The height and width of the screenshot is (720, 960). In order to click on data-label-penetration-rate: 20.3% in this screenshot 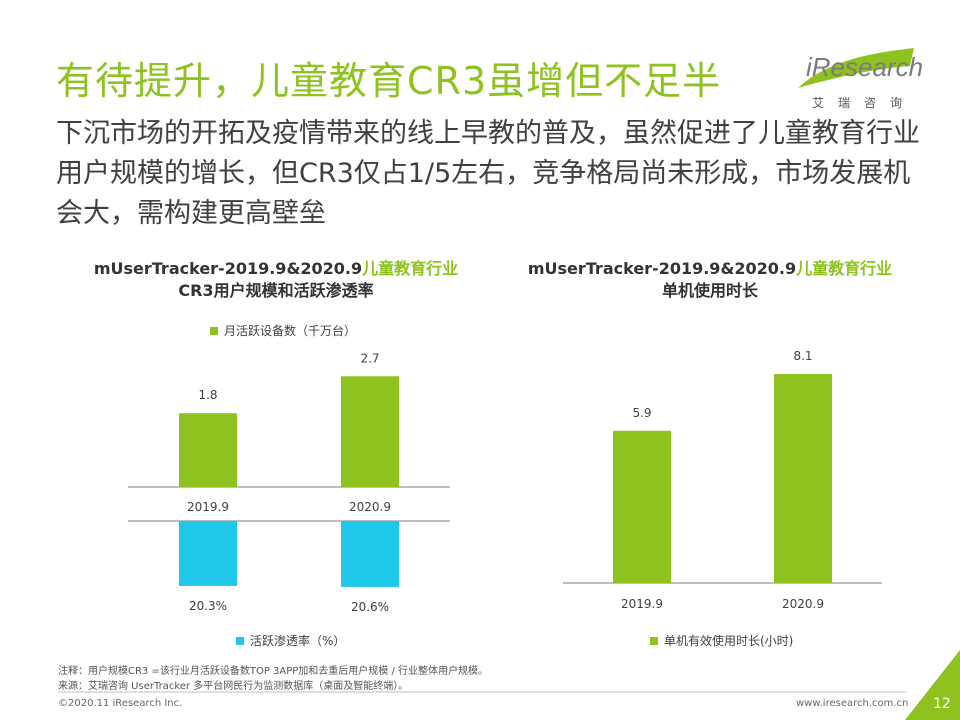, I will do `click(208, 606)`.